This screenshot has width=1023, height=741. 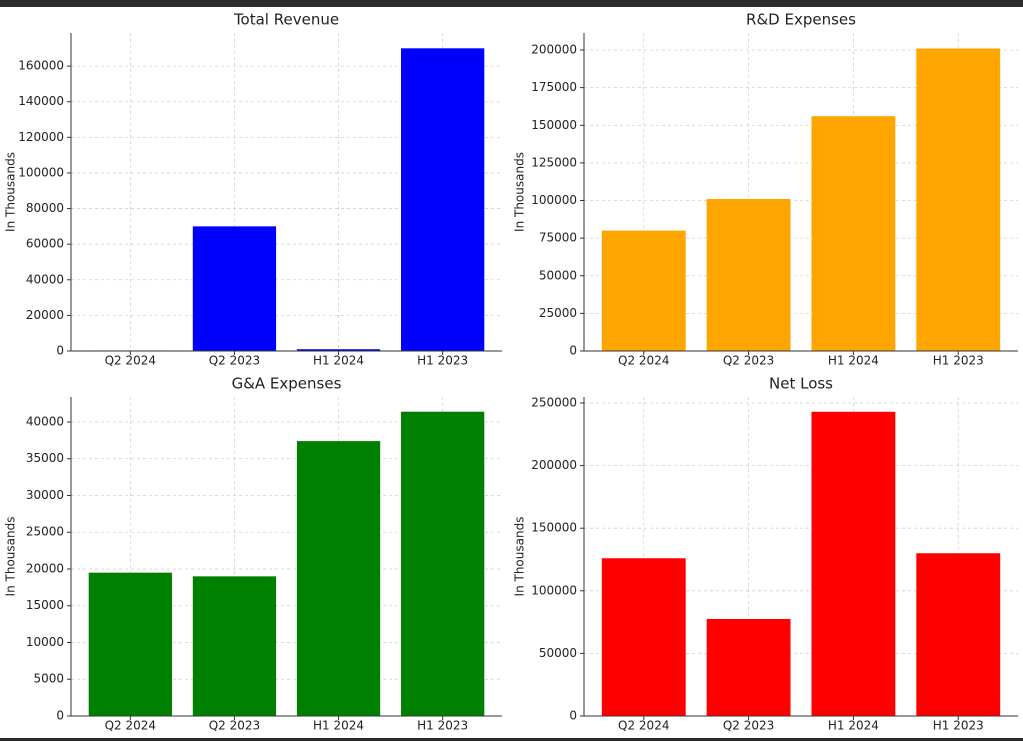 I want to click on bottom-bar, so click(x=511, y=739).